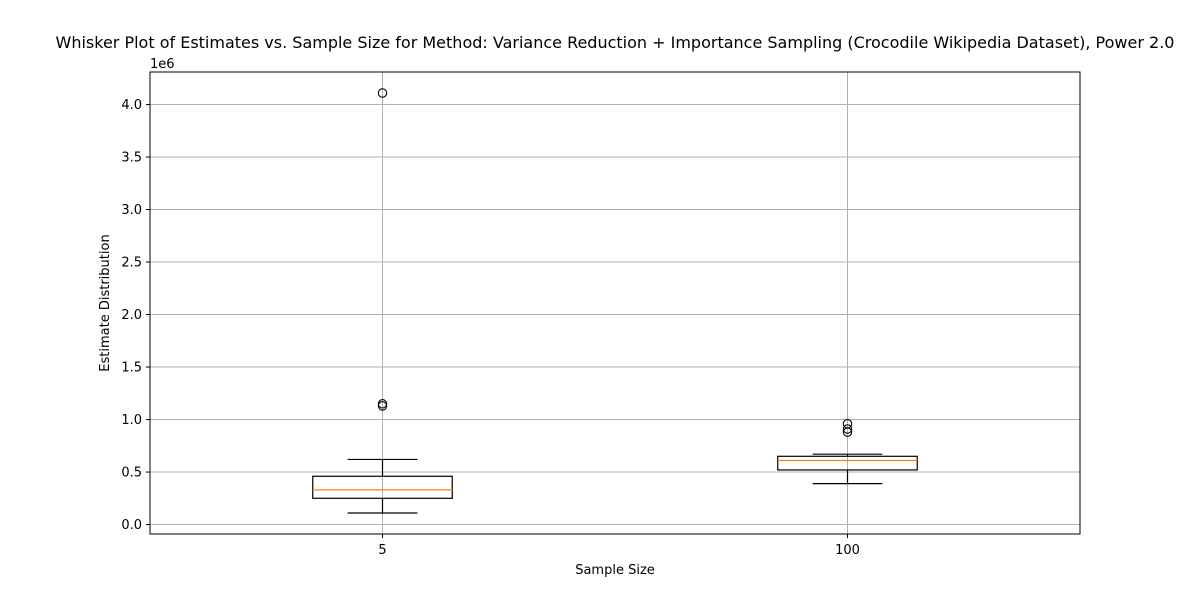 Image resolution: width=1200 pixels, height=600 pixels. What do you see at coordinates (131, 210) in the screenshot?
I see `y-tick-label: 3.0` at bounding box center [131, 210].